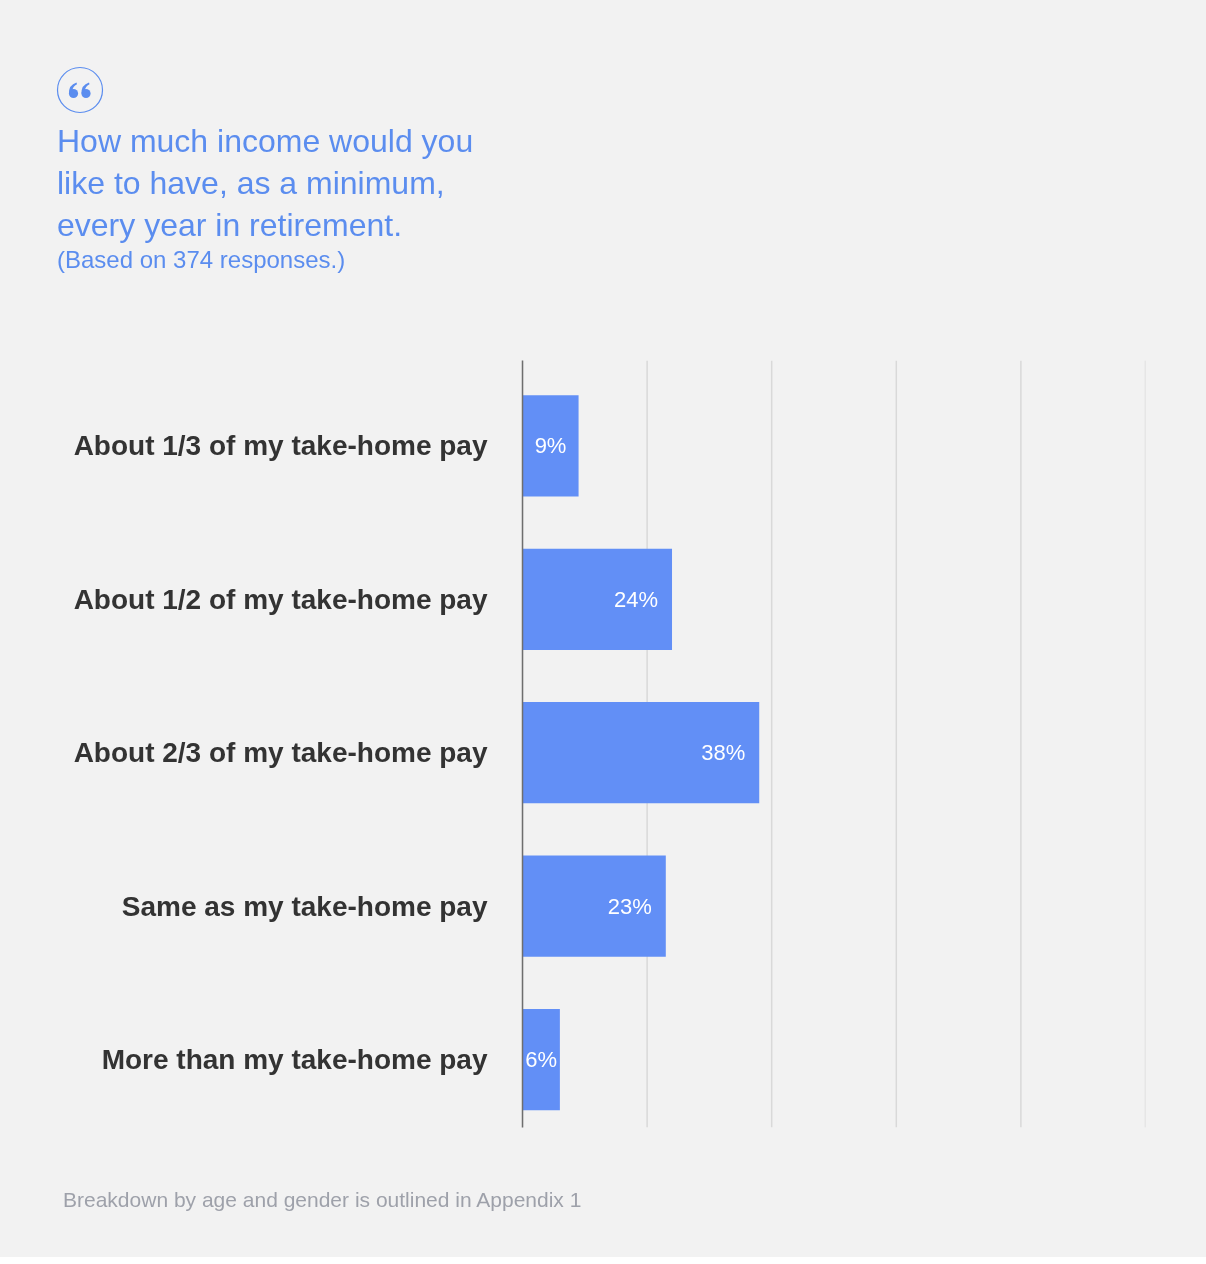 This screenshot has width=1206, height=1264. I want to click on data-label: 23%, so click(629, 906).